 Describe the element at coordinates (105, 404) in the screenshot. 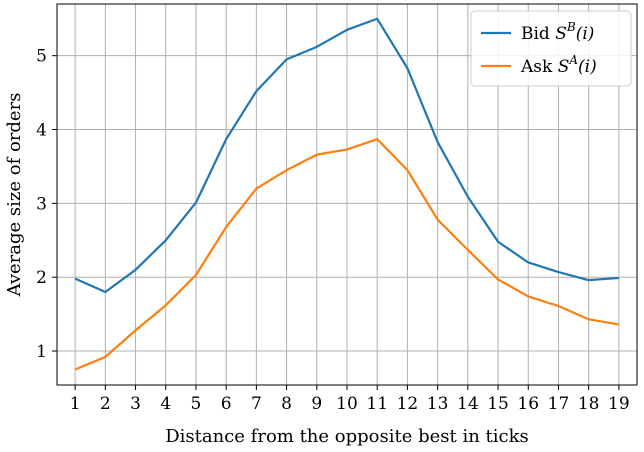

I see `x-tick-label: 2` at that location.